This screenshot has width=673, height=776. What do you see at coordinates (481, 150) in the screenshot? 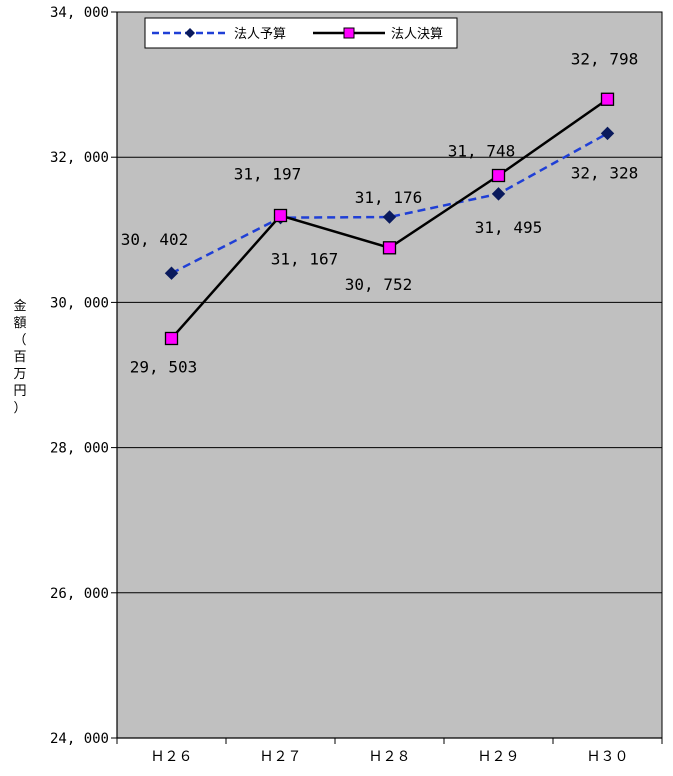
I see `data-label: 31, 748` at bounding box center [481, 150].